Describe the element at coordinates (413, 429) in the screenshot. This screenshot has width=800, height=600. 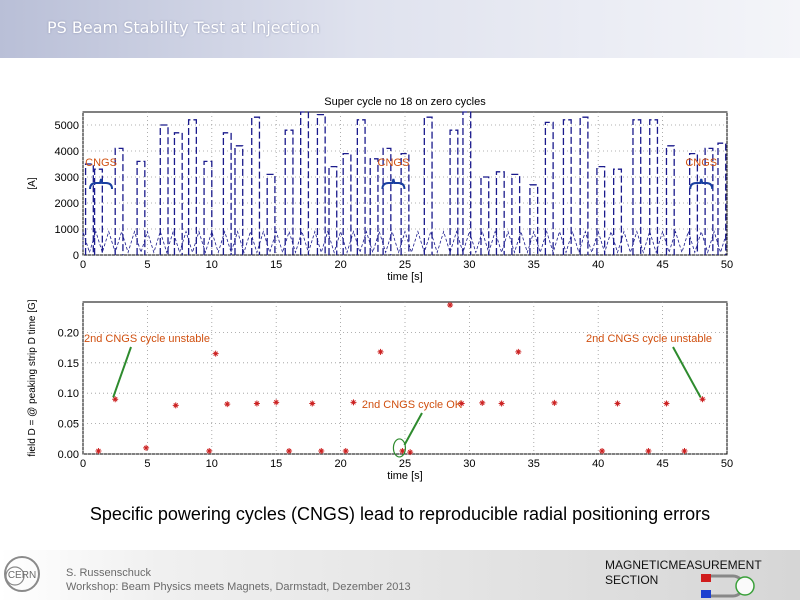
I see `annotation-ok-arrow` at that location.